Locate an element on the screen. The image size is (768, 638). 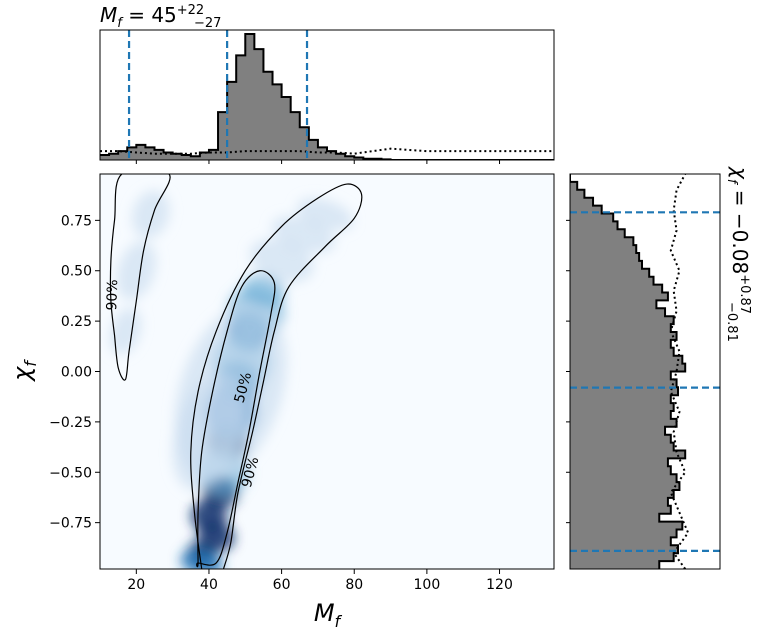
y-tick-label-3: 0.00 is located at coordinates (76, 373).